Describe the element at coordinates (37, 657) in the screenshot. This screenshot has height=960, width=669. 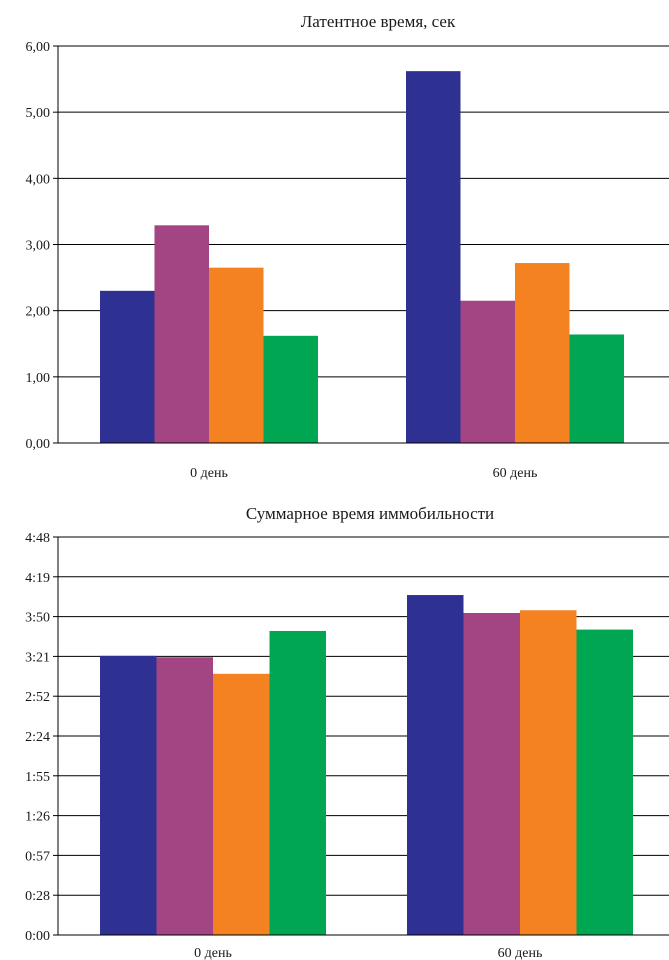
I see `immobility-ytick-label: 3:21` at that location.